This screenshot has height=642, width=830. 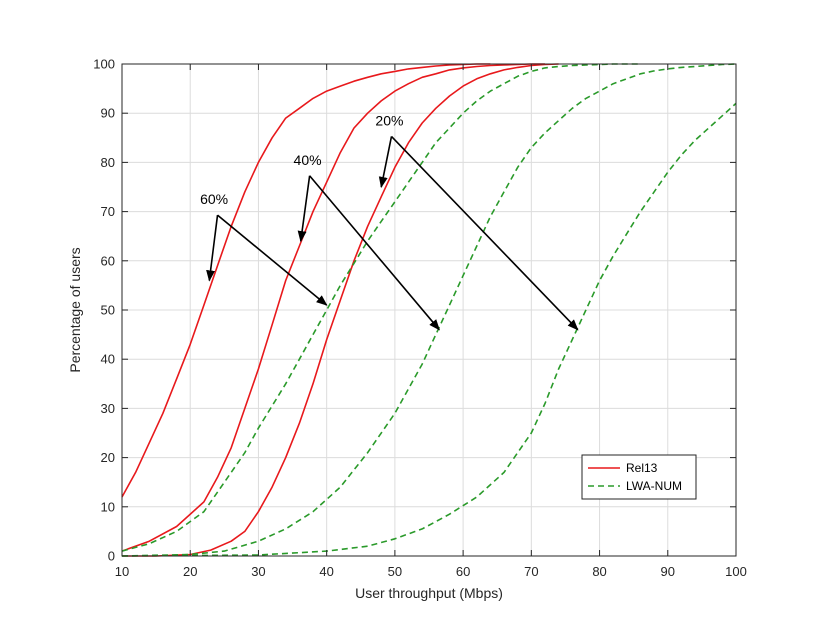 What do you see at coordinates (108, 310) in the screenshot?
I see `y-tick-label: 50` at bounding box center [108, 310].